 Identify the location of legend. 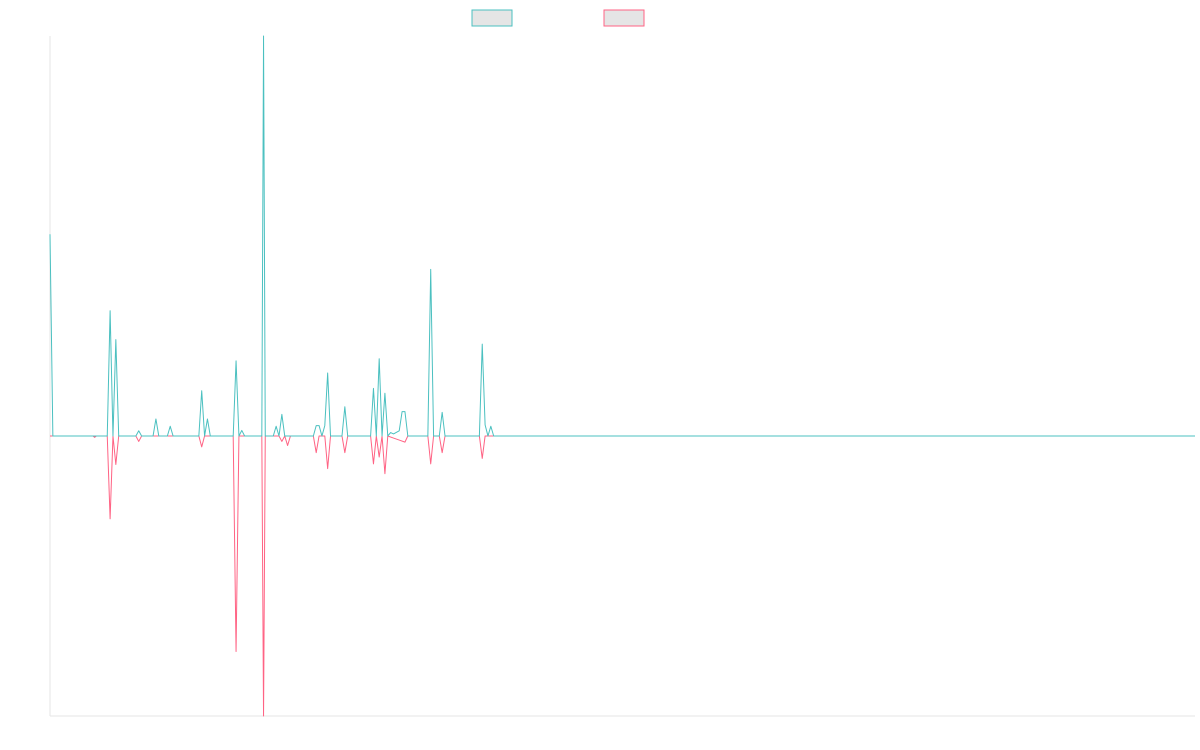
(558, 18).